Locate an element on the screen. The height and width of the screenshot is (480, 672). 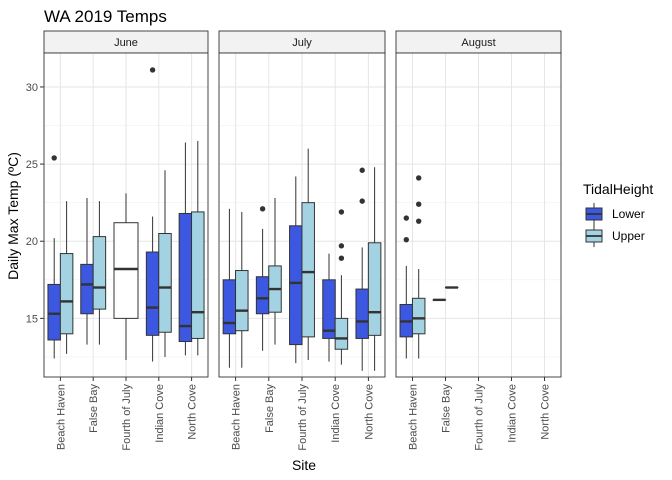
box-fourth-of-july-both is located at coordinates (126, 277).